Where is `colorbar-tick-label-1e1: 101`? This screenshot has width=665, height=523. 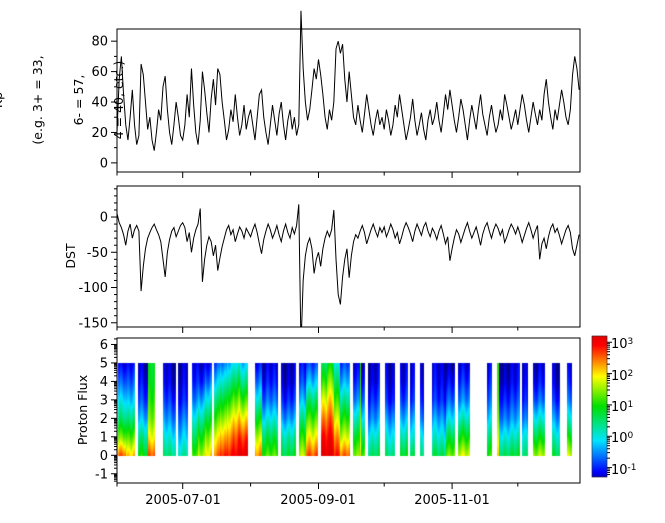
colorbar-tick-label-1e1: 101 is located at coordinates (622, 407).